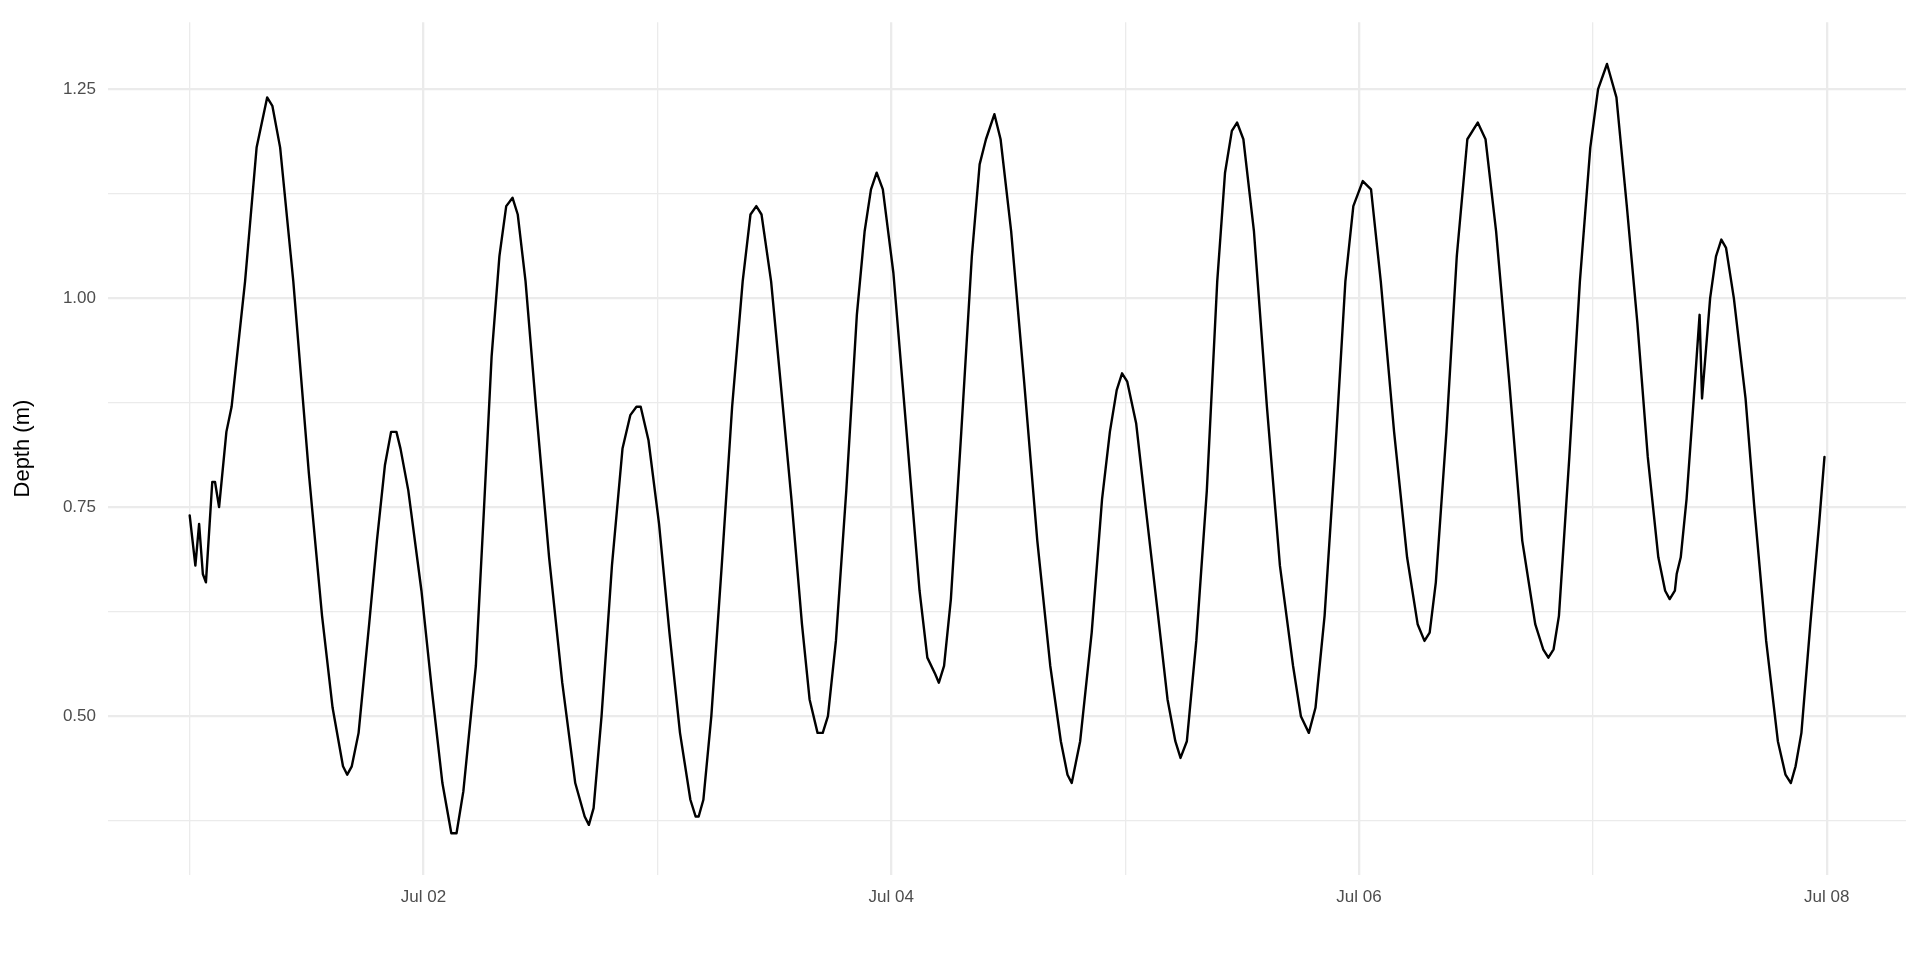 This screenshot has width=1920, height=960. What do you see at coordinates (79, 297) in the screenshot?
I see `y-tick-label: 1.00` at bounding box center [79, 297].